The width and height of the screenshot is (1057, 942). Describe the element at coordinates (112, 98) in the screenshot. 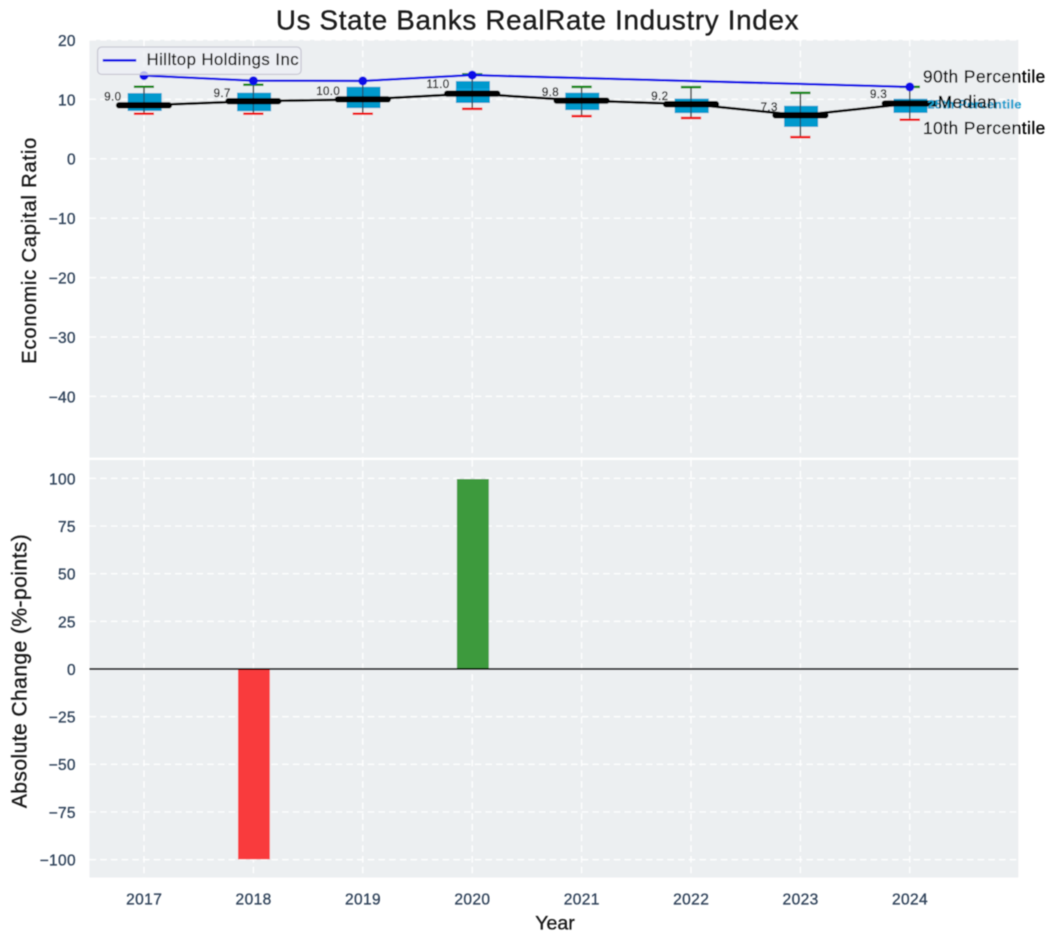

I see `svg-text: 9.0` at that location.